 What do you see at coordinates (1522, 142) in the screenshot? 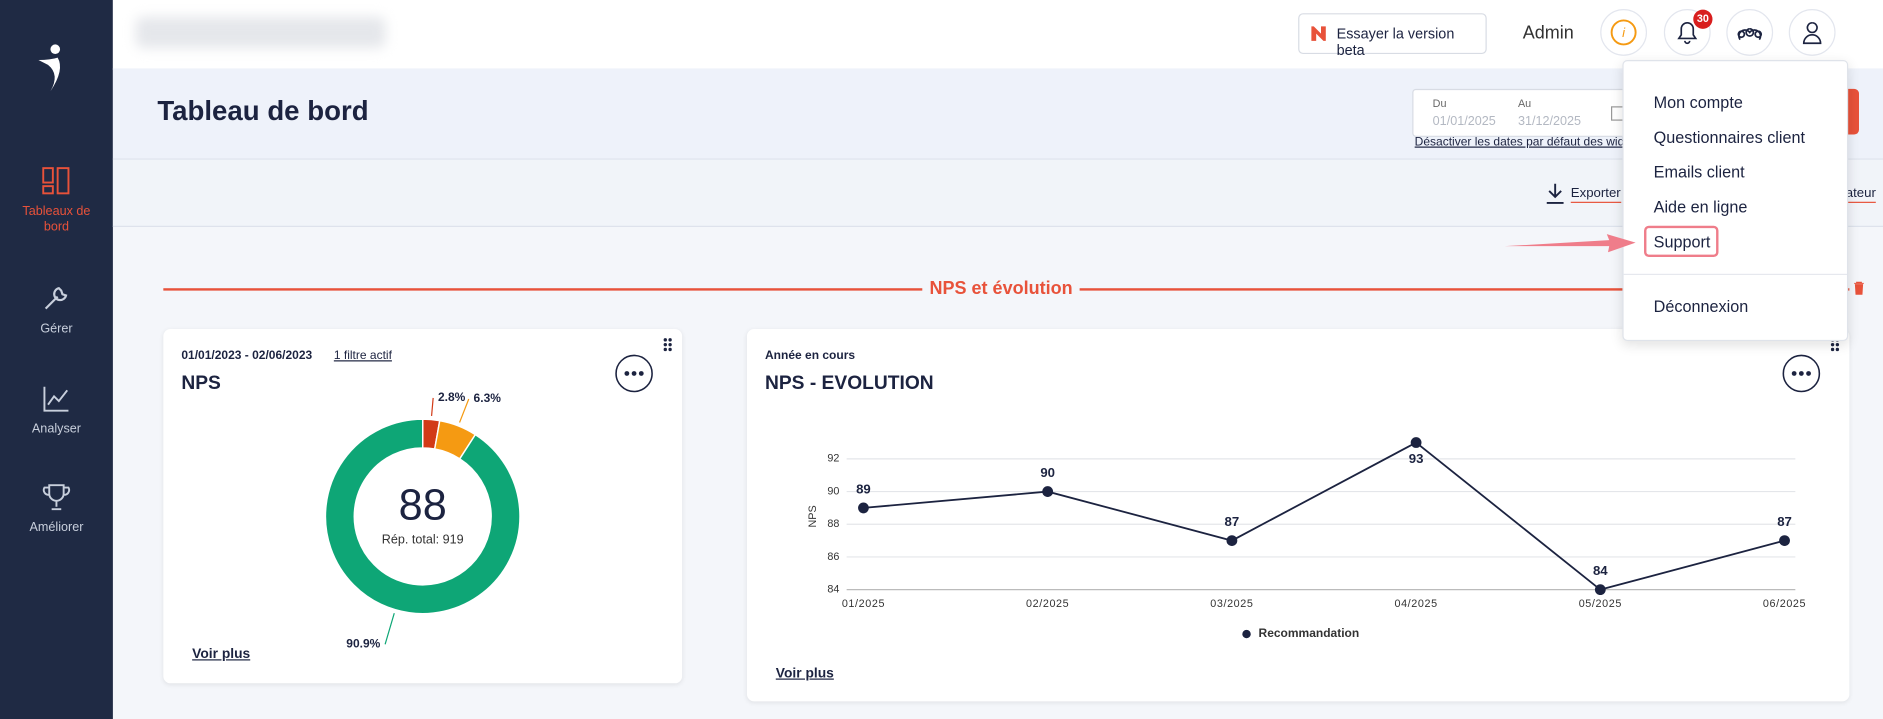
I see `disable-dates-link: Désactiver les dates par défaut des widg` at bounding box center [1522, 142].